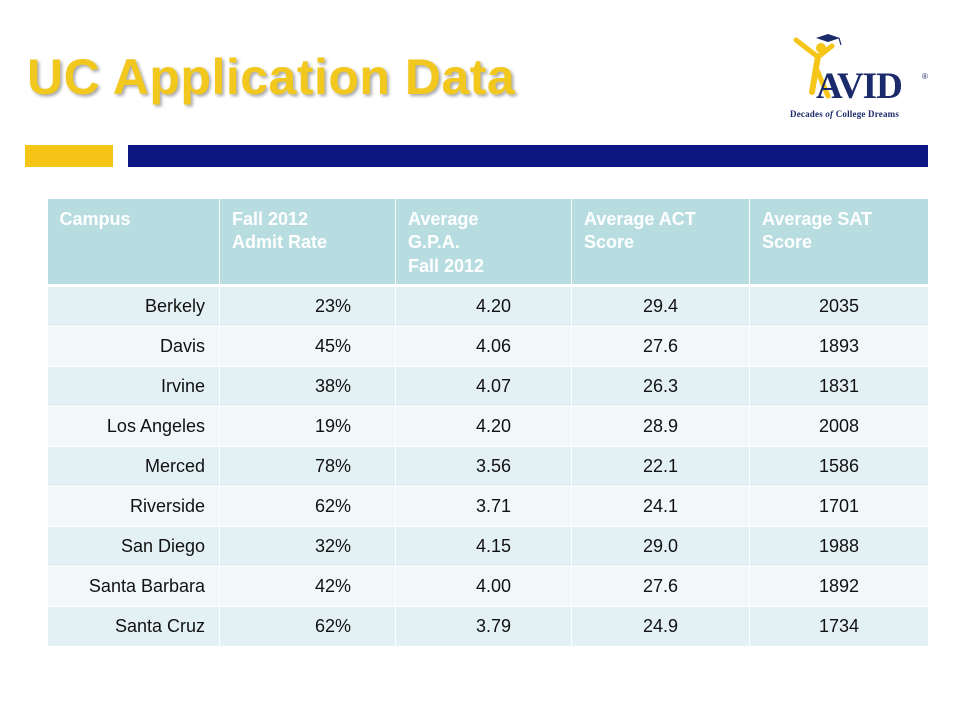  I want to click on table-row: Berkely 23% 4.20 29.4 2035, so click(488, 305).